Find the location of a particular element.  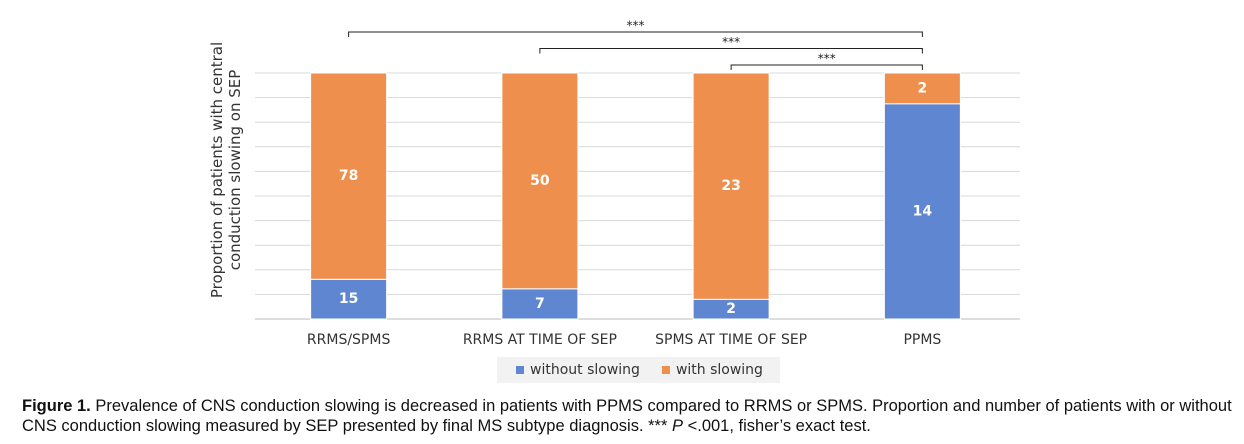

data-label: 15 is located at coordinates (348, 299).